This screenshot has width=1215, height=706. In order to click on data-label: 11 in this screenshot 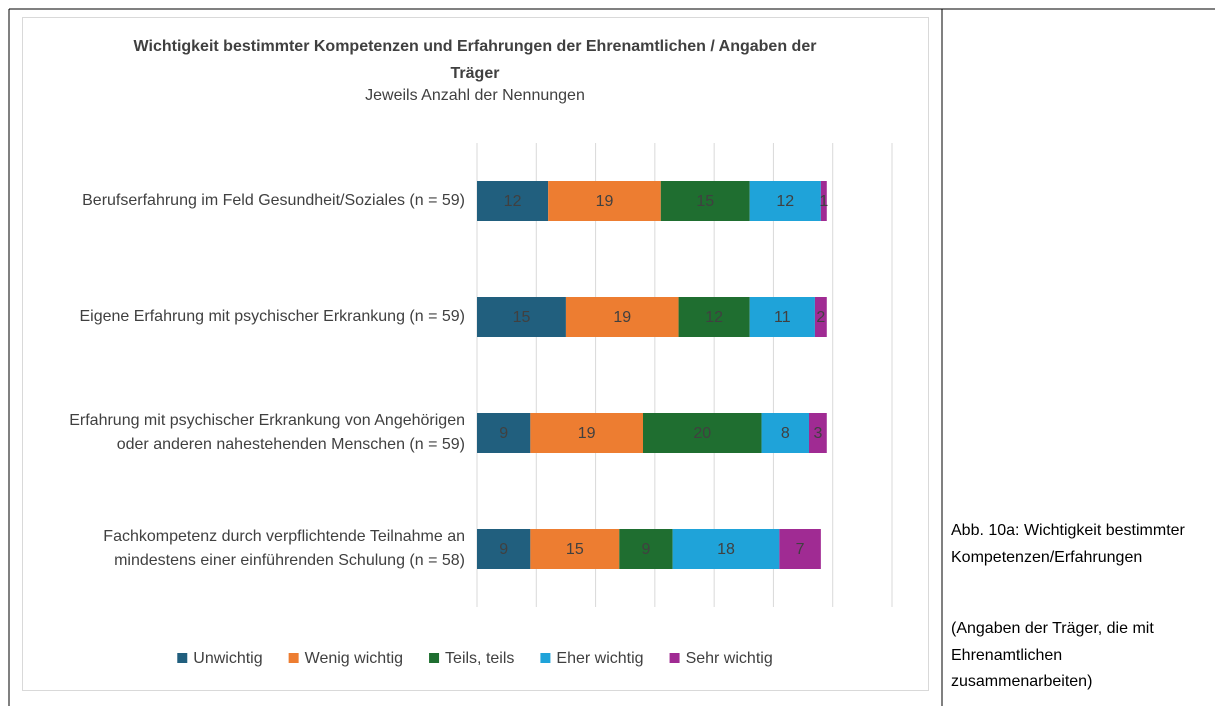, I will do `click(782, 317)`.